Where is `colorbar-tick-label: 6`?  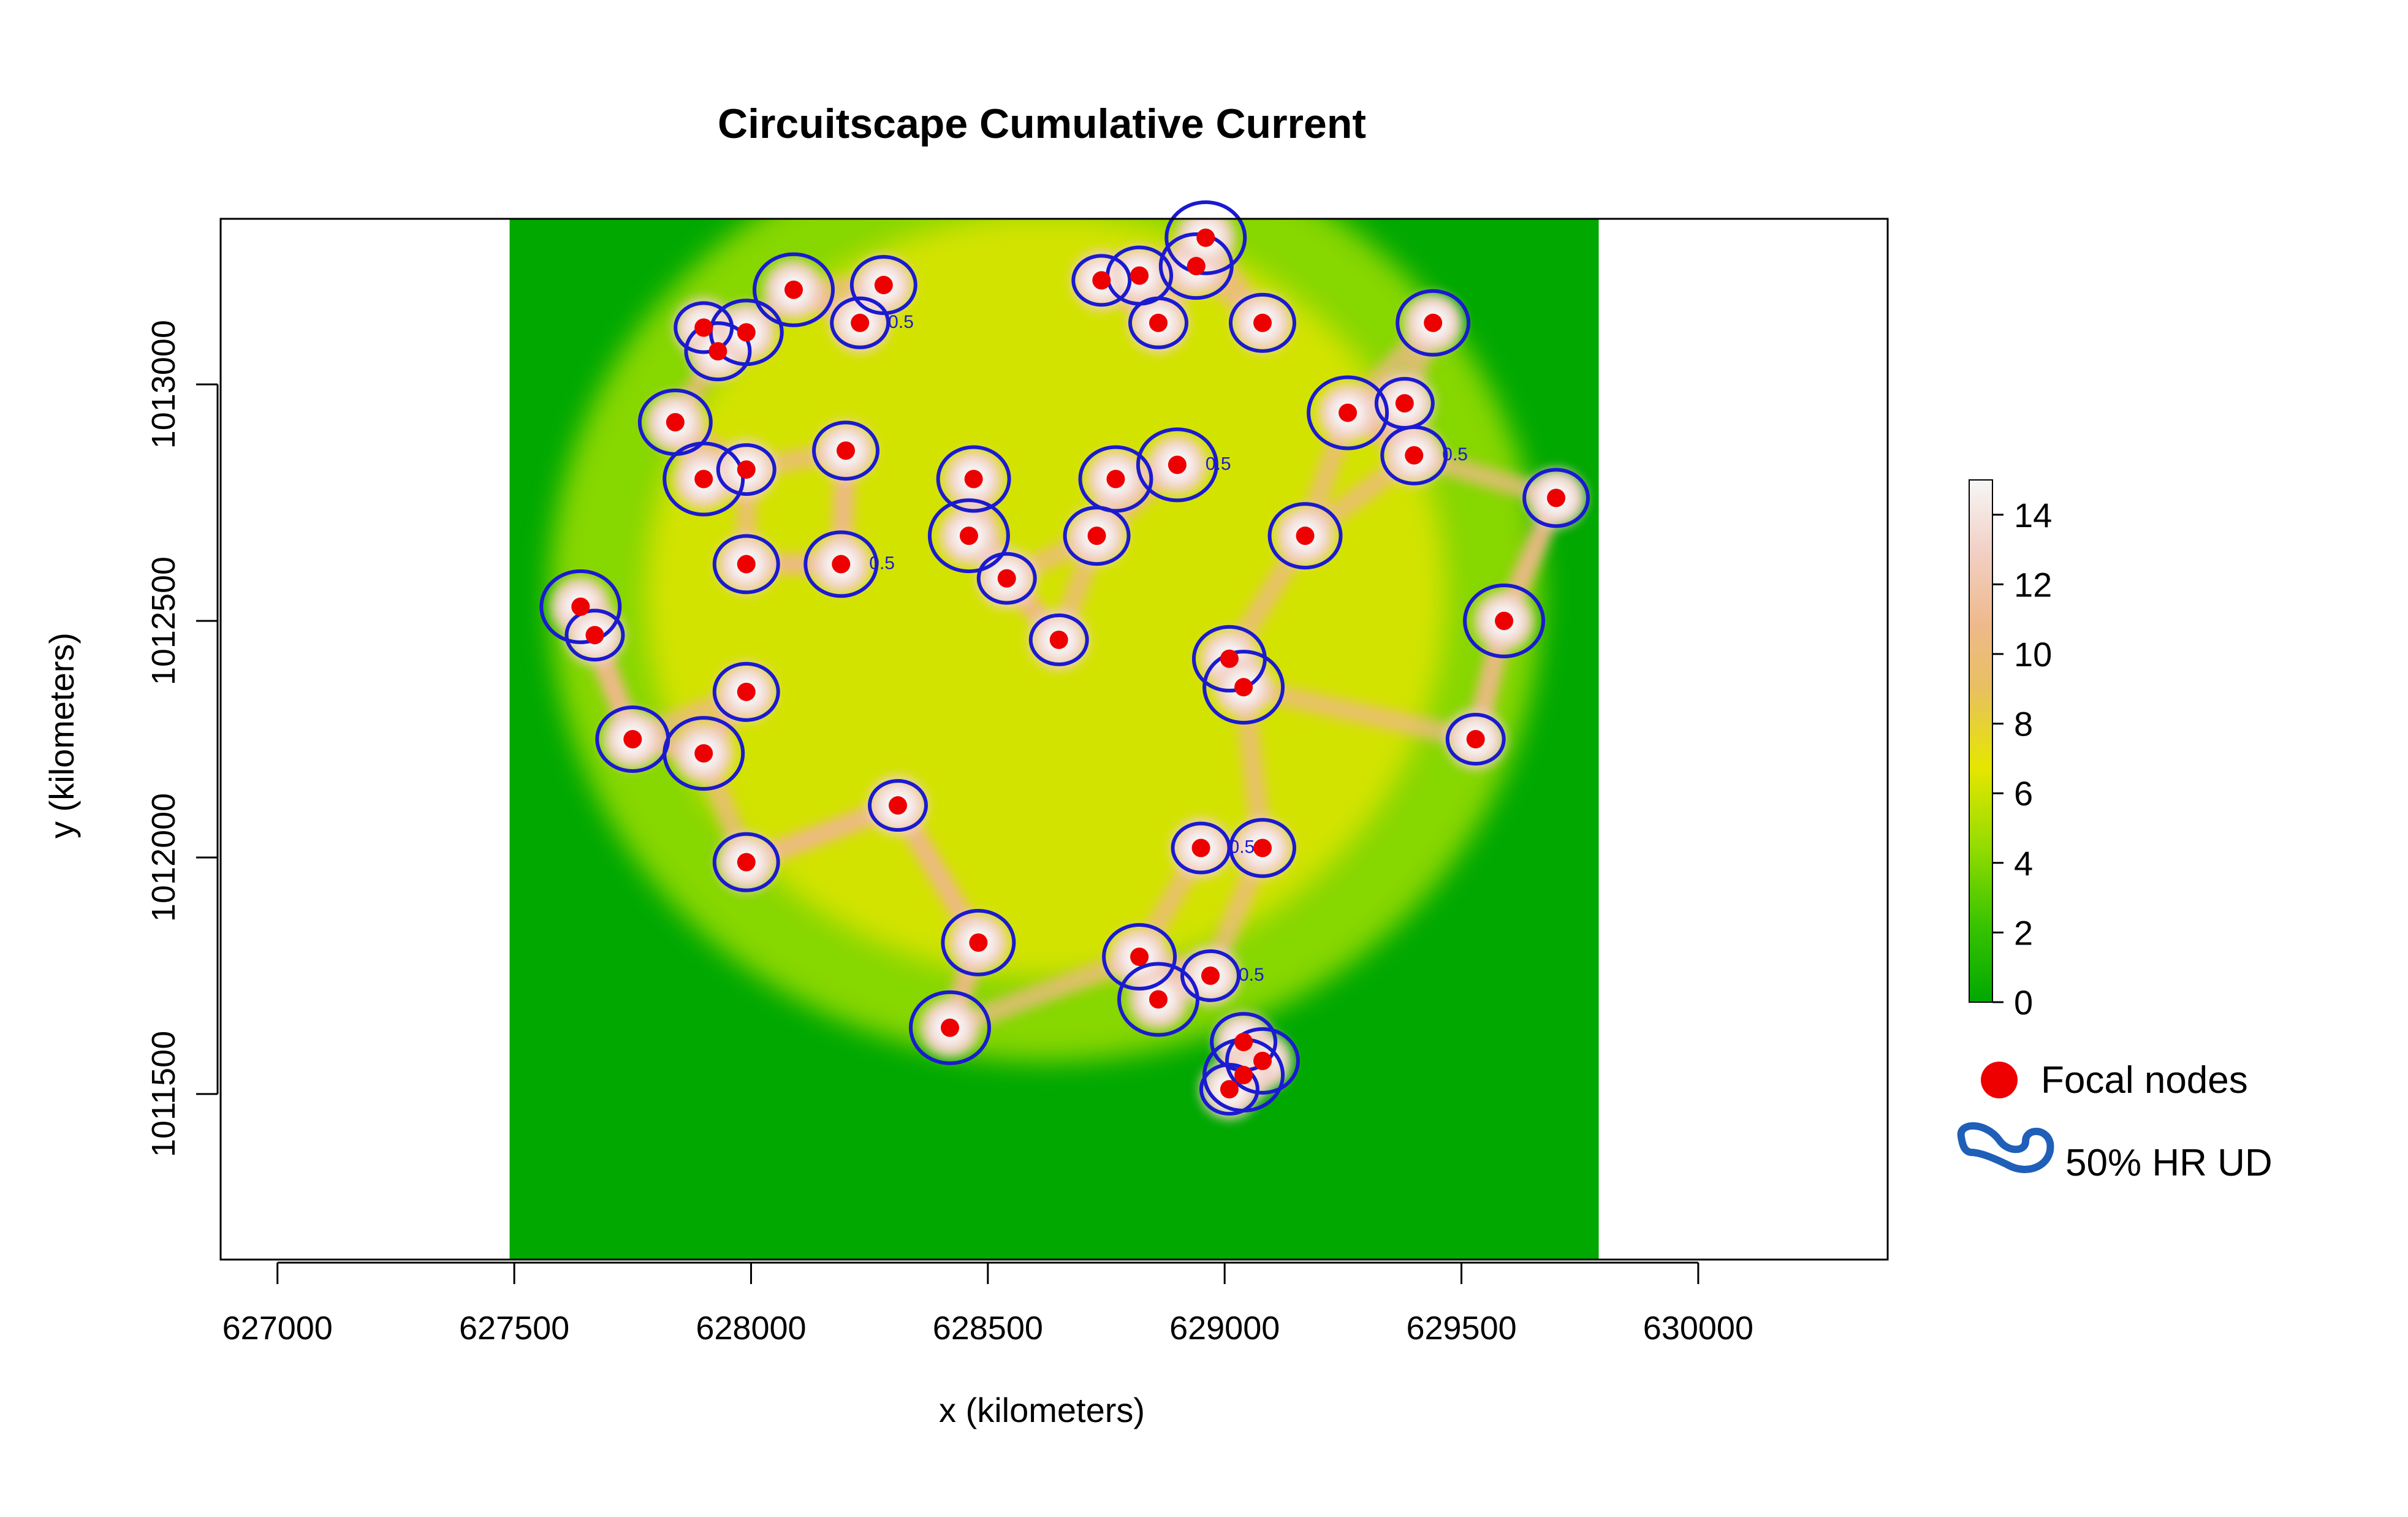
colorbar-tick-label: 6 is located at coordinates (2023, 793).